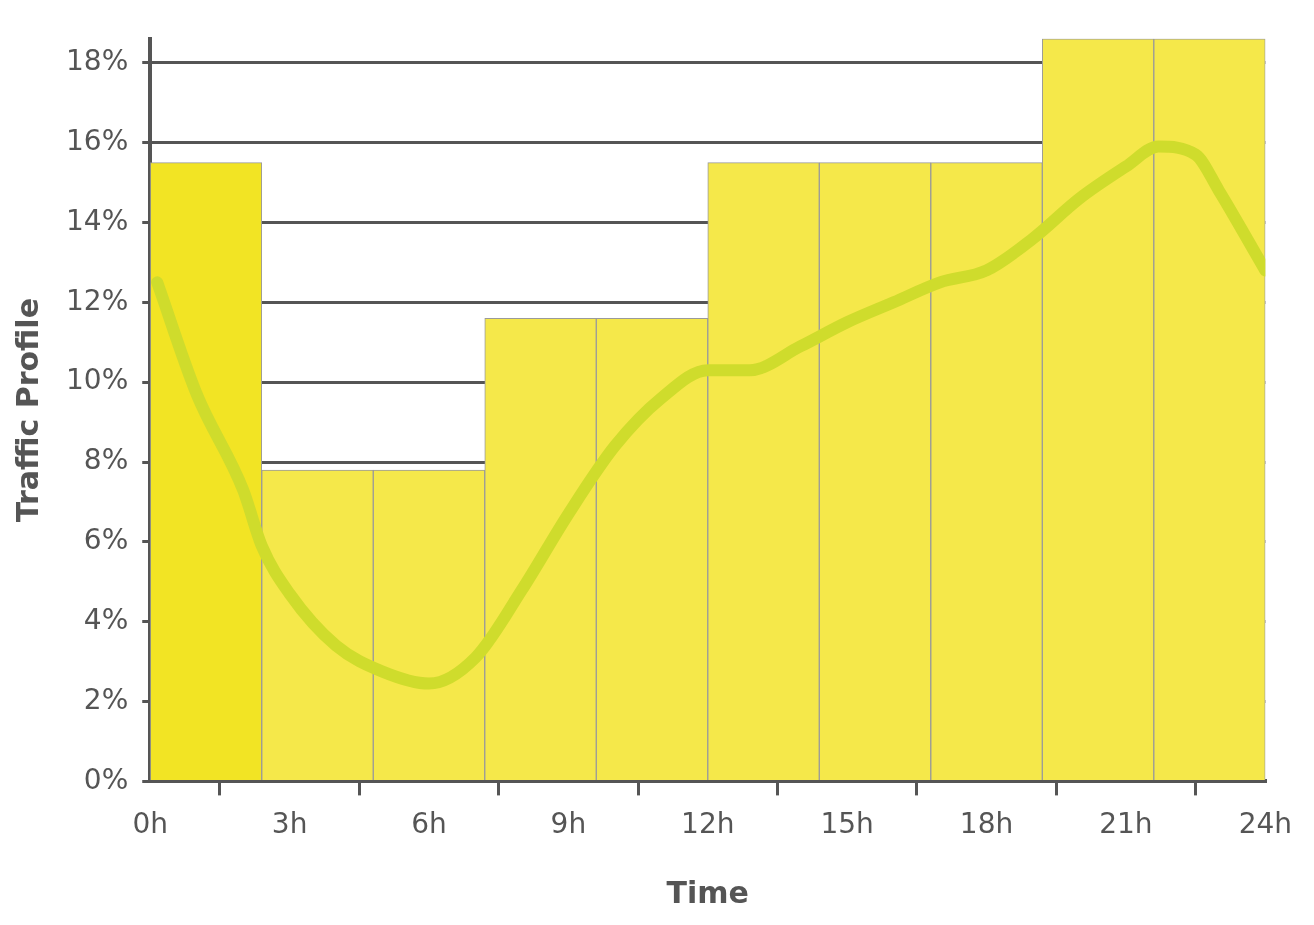 The width and height of the screenshot is (1314, 925). I want to click on y-tick-label: 16%, so click(97, 140).